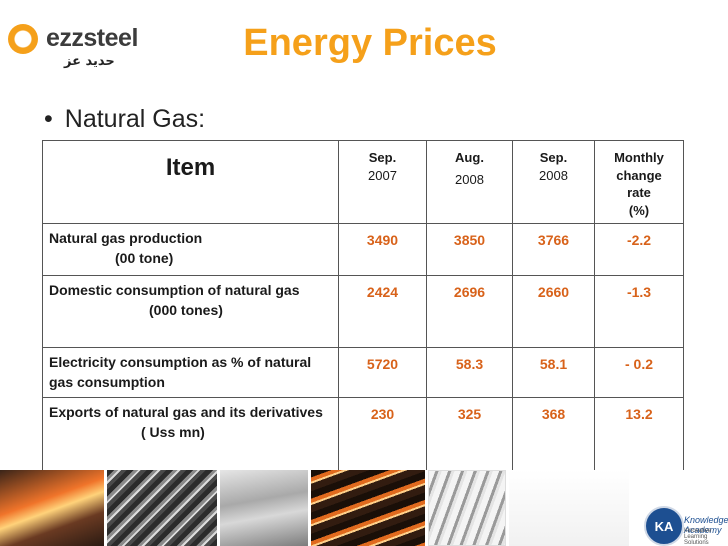 Image resolution: width=728 pixels, height=546 pixels. I want to click on cell-aug-2008: 325, so click(469, 435).